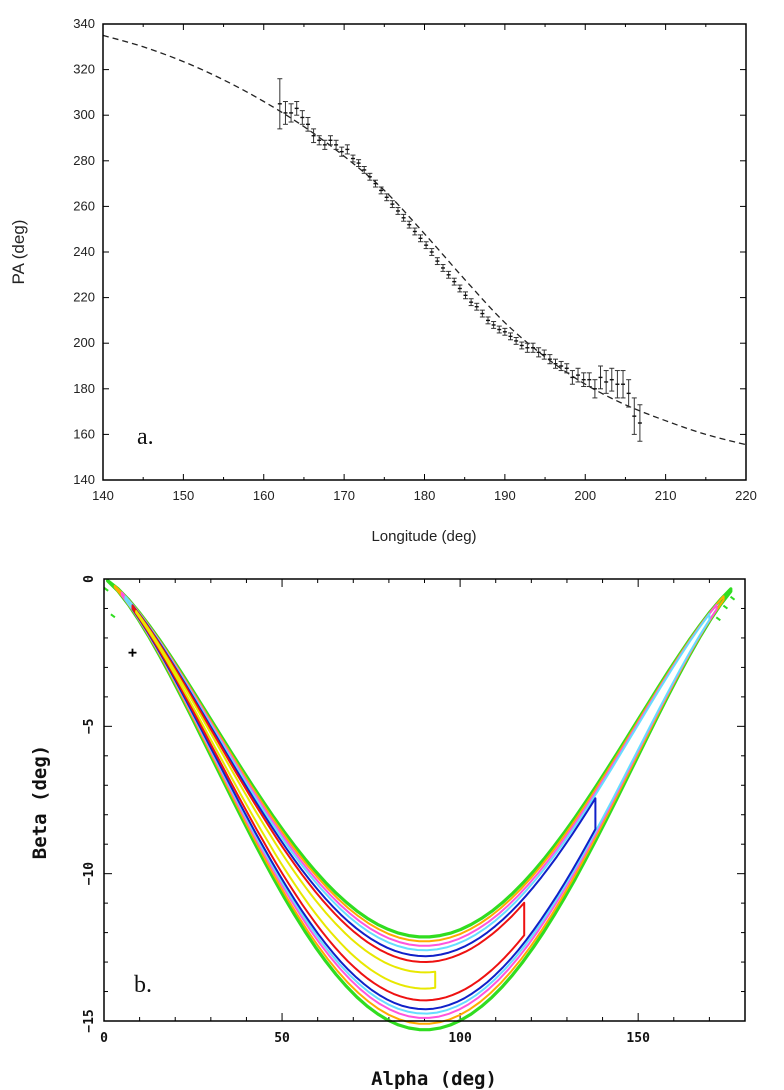 The height and width of the screenshot is (1090, 784). I want to click on y-tick-label: 220, so click(84, 297).